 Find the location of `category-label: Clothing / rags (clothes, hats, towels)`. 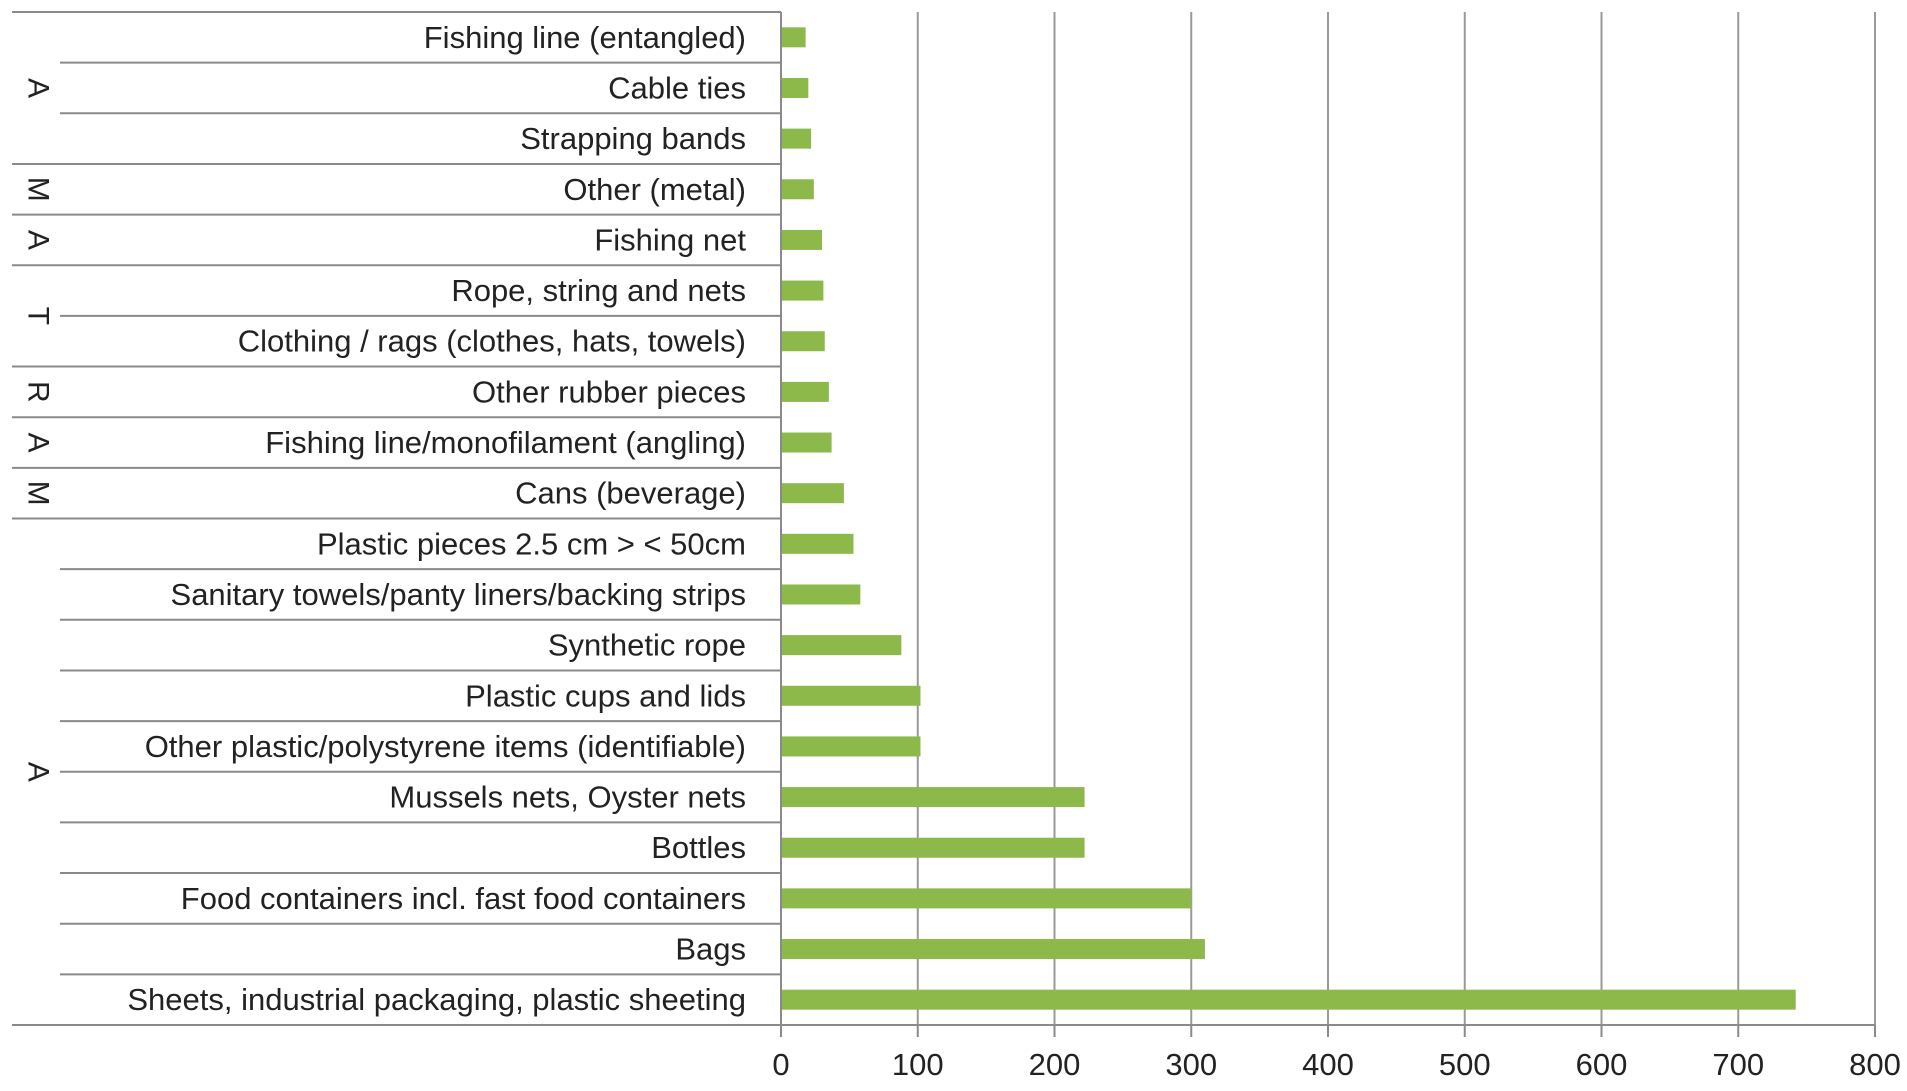

category-label: Clothing / rags (clothes, hats, towels) is located at coordinates (492, 341).